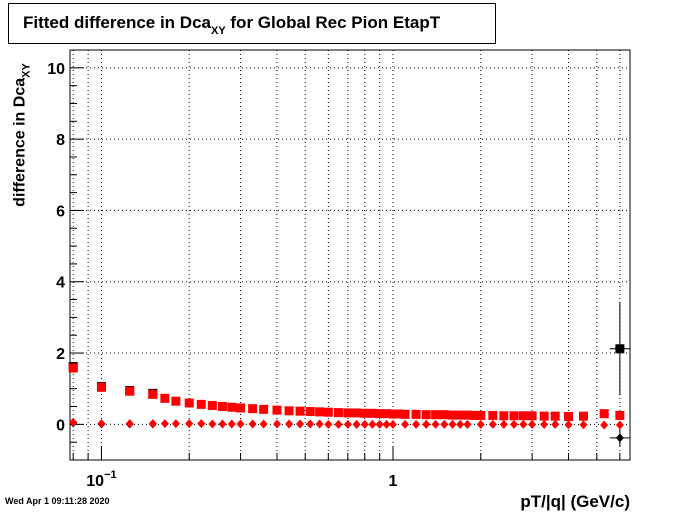  What do you see at coordinates (60, 140) in the screenshot?
I see `y-tick-label: 8` at bounding box center [60, 140].